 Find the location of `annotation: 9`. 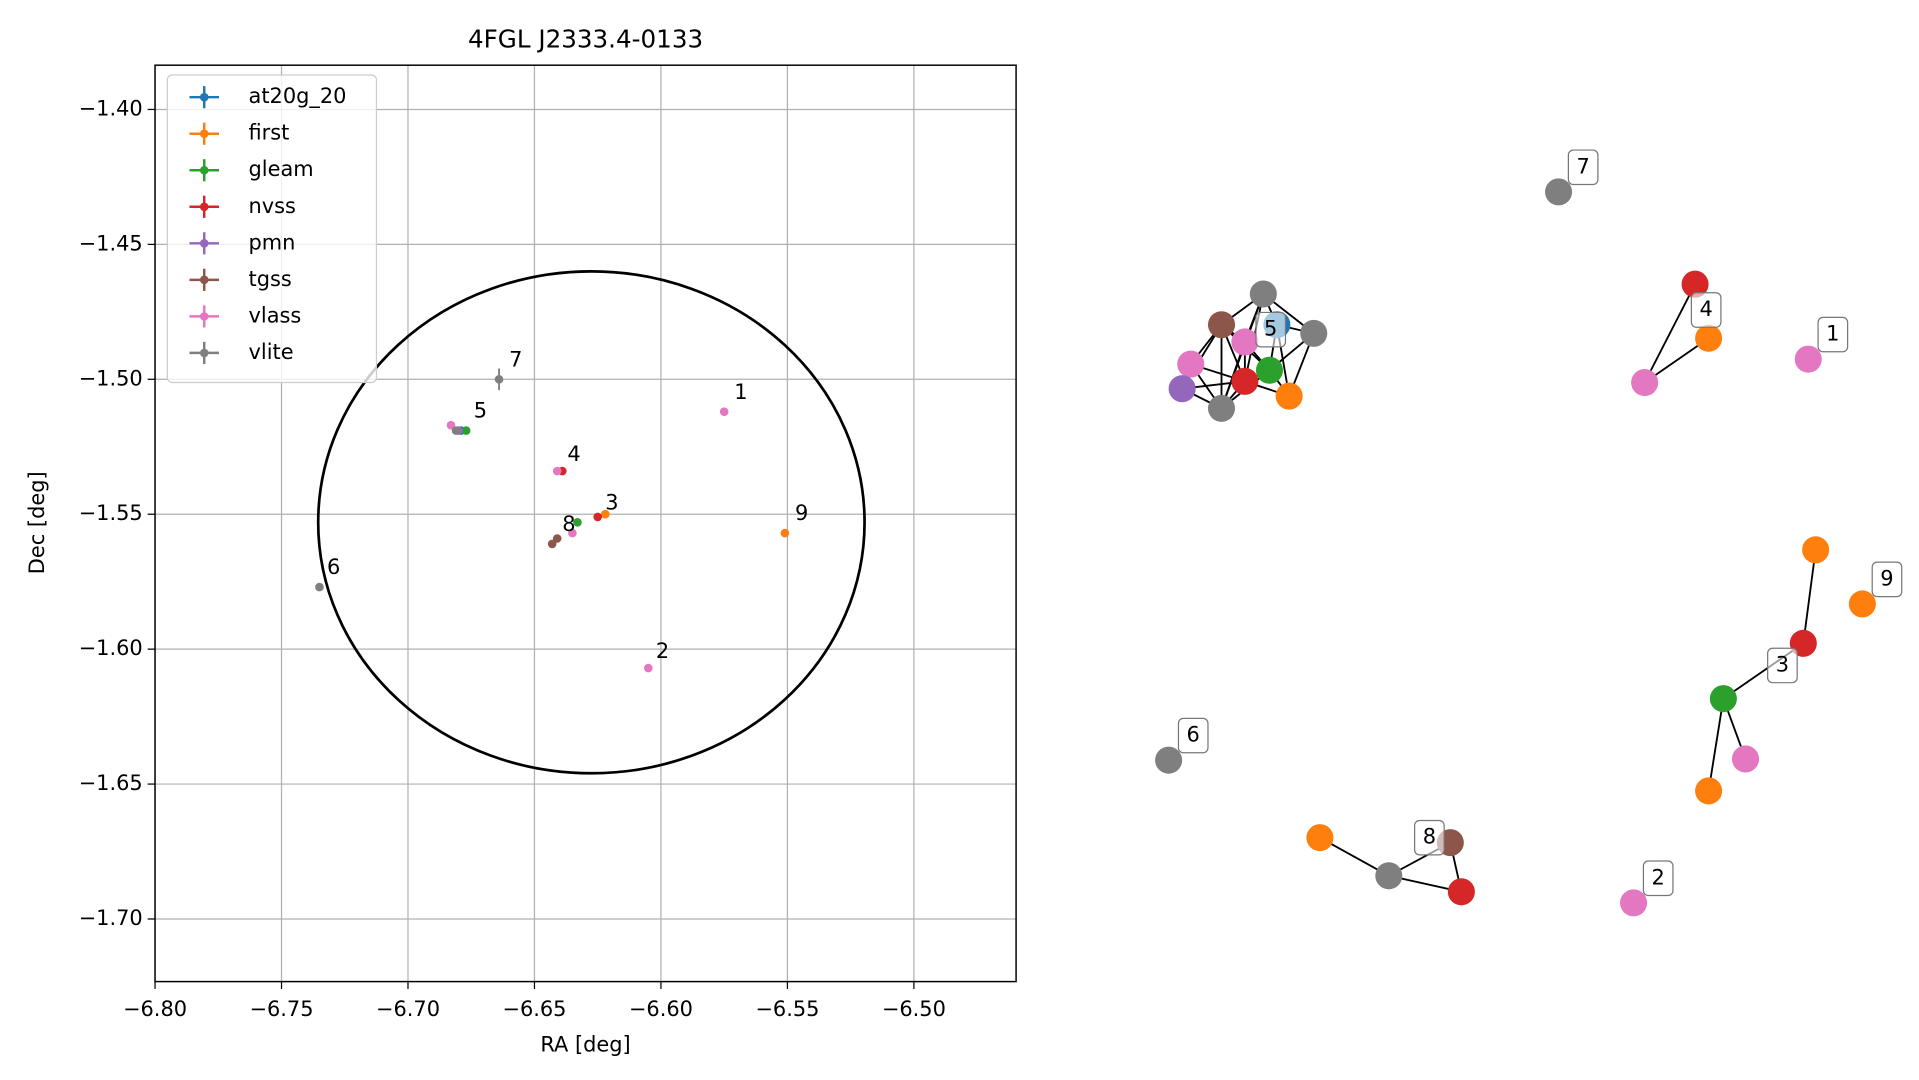

annotation: 9 is located at coordinates (801, 513).